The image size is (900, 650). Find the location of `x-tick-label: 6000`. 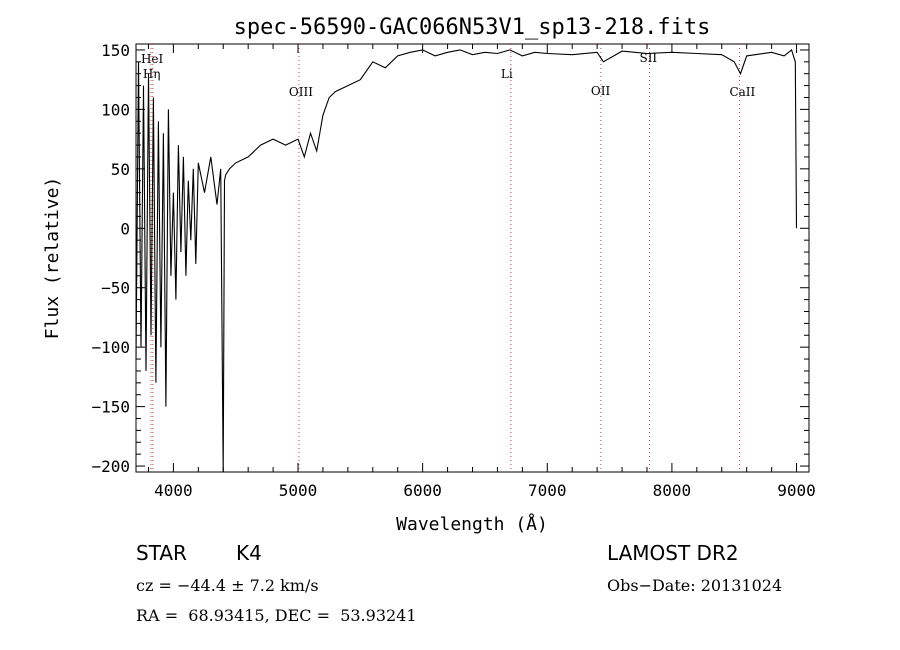

x-tick-label: 6000 is located at coordinates (422, 490).